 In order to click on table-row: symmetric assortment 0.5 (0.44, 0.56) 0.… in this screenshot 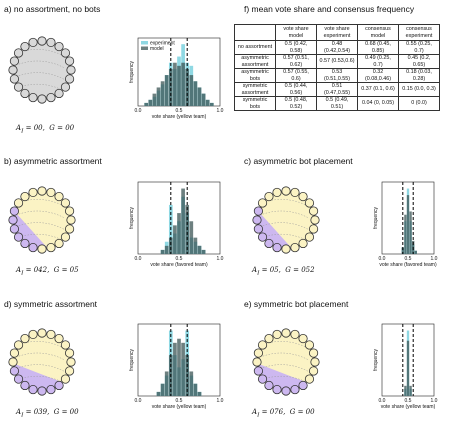, I will do `click(337, 89)`.